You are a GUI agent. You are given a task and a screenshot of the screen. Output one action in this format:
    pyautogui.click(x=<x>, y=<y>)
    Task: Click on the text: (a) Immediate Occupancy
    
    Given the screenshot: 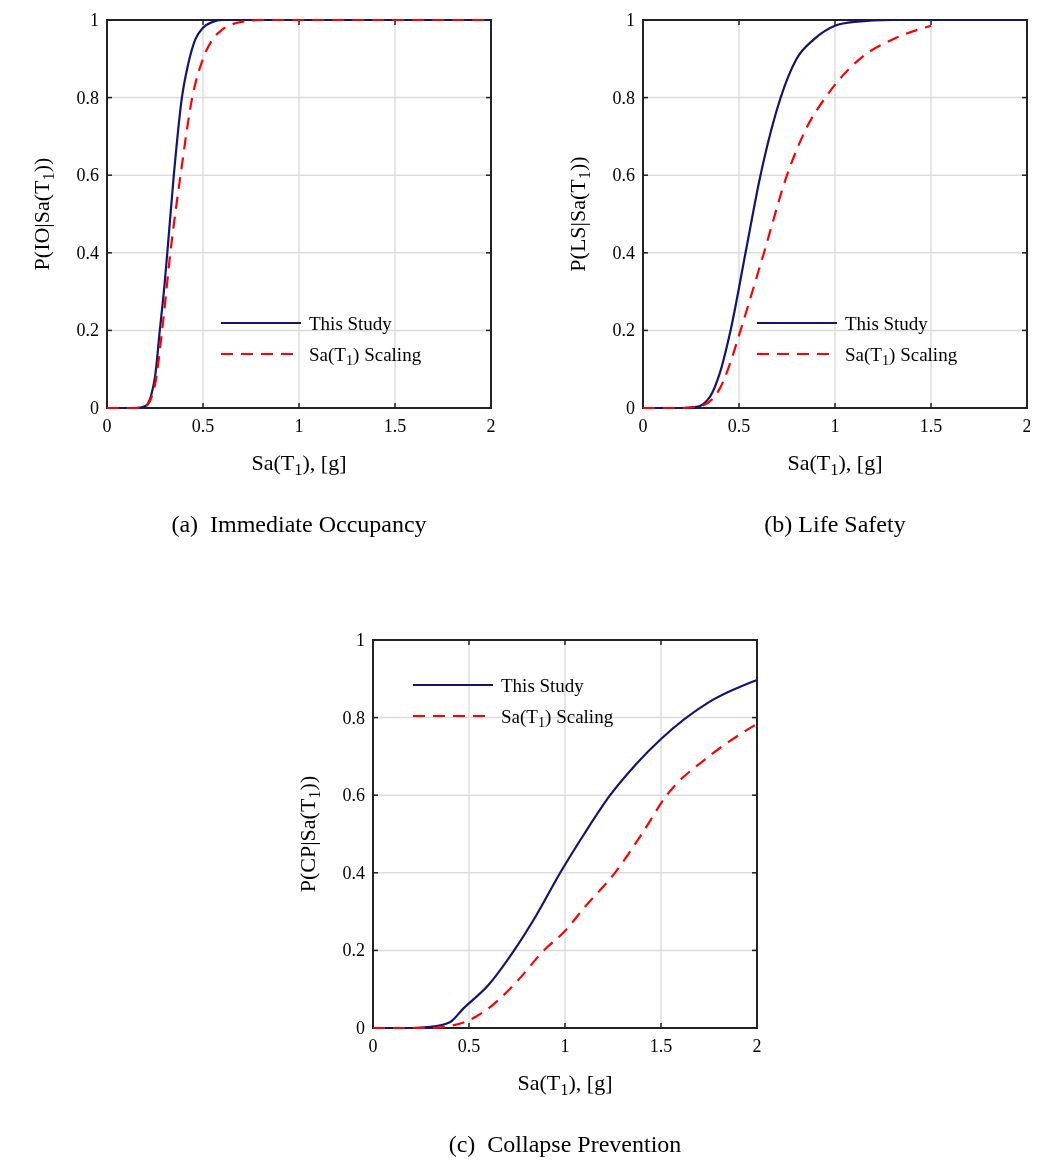 What is the action you would take?
    pyautogui.click(x=299, y=524)
    